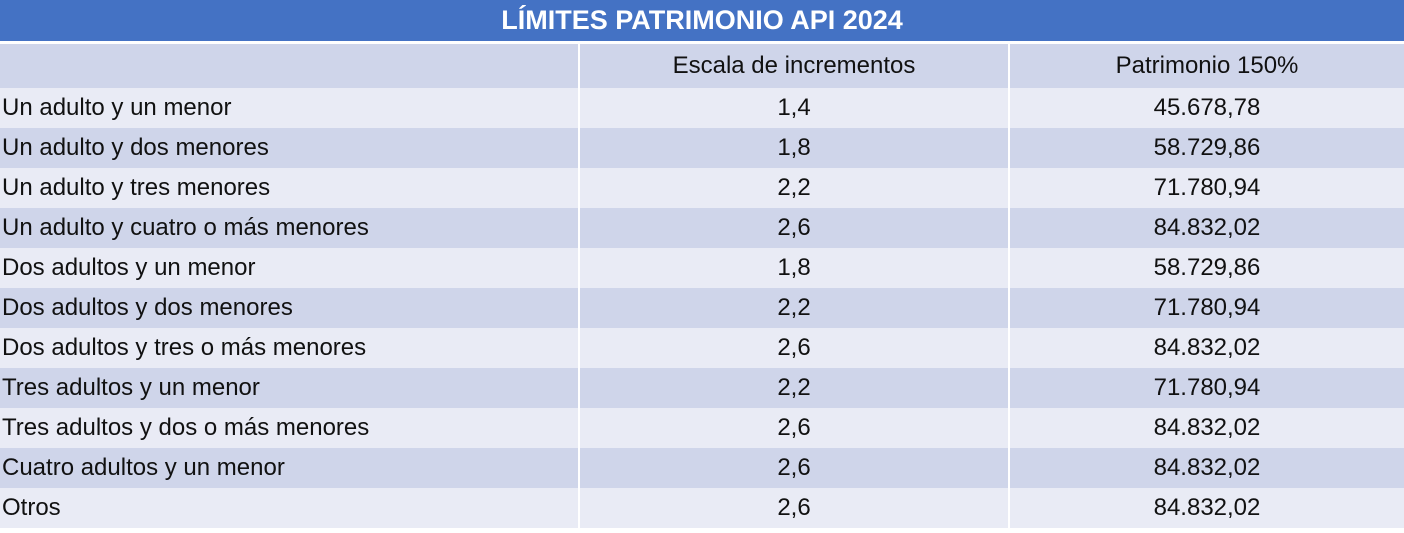 This screenshot has height=533, width=1404. Describe the element at coordinates (290, 148) in the screenshot. I see `row-label: Un adulto y dos menores` at that location.